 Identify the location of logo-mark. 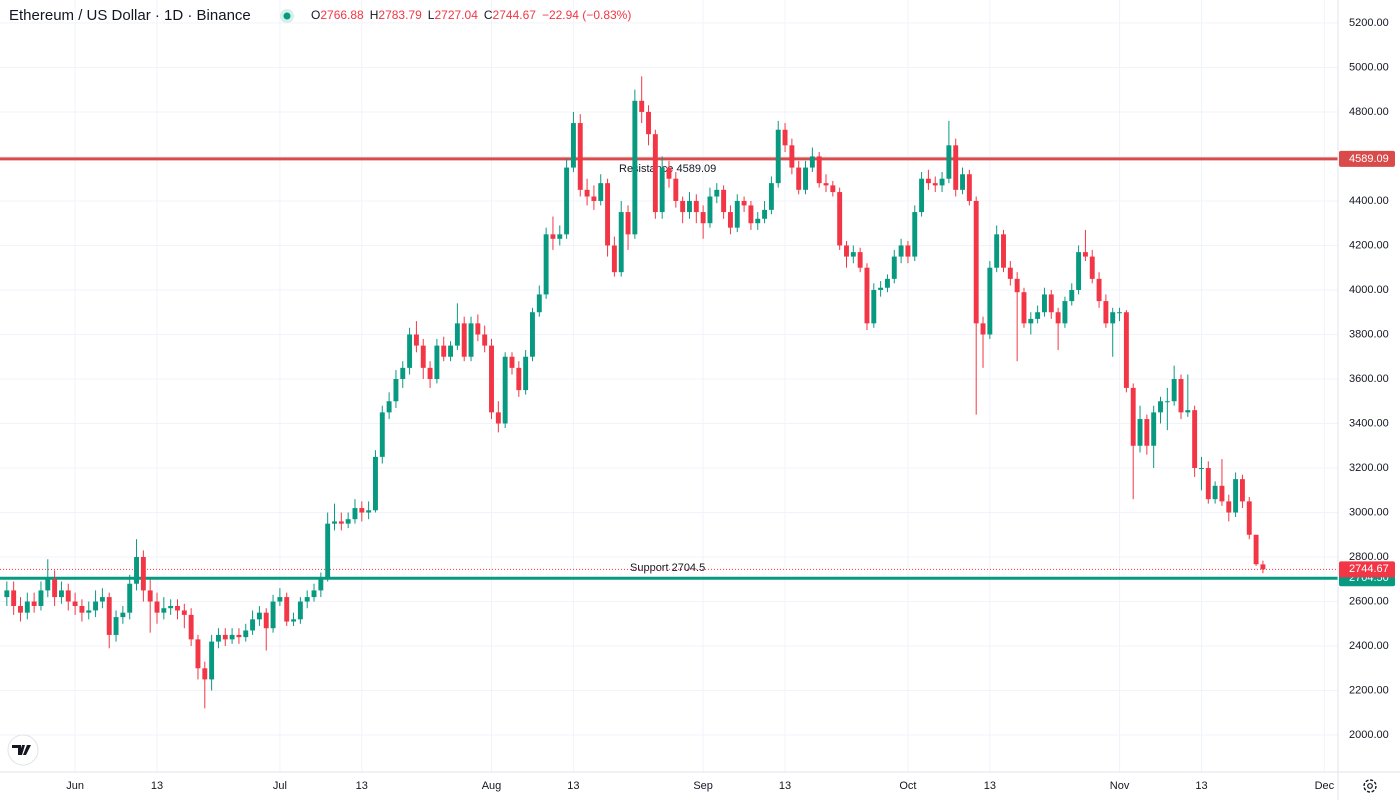
(21, 750).